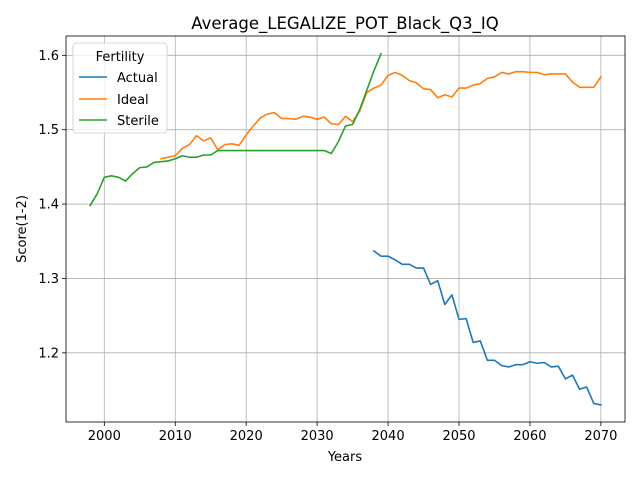 The height and width of the screenshot is (480, 640). I want to click on legend-title: Fertility, so click(120, 57).